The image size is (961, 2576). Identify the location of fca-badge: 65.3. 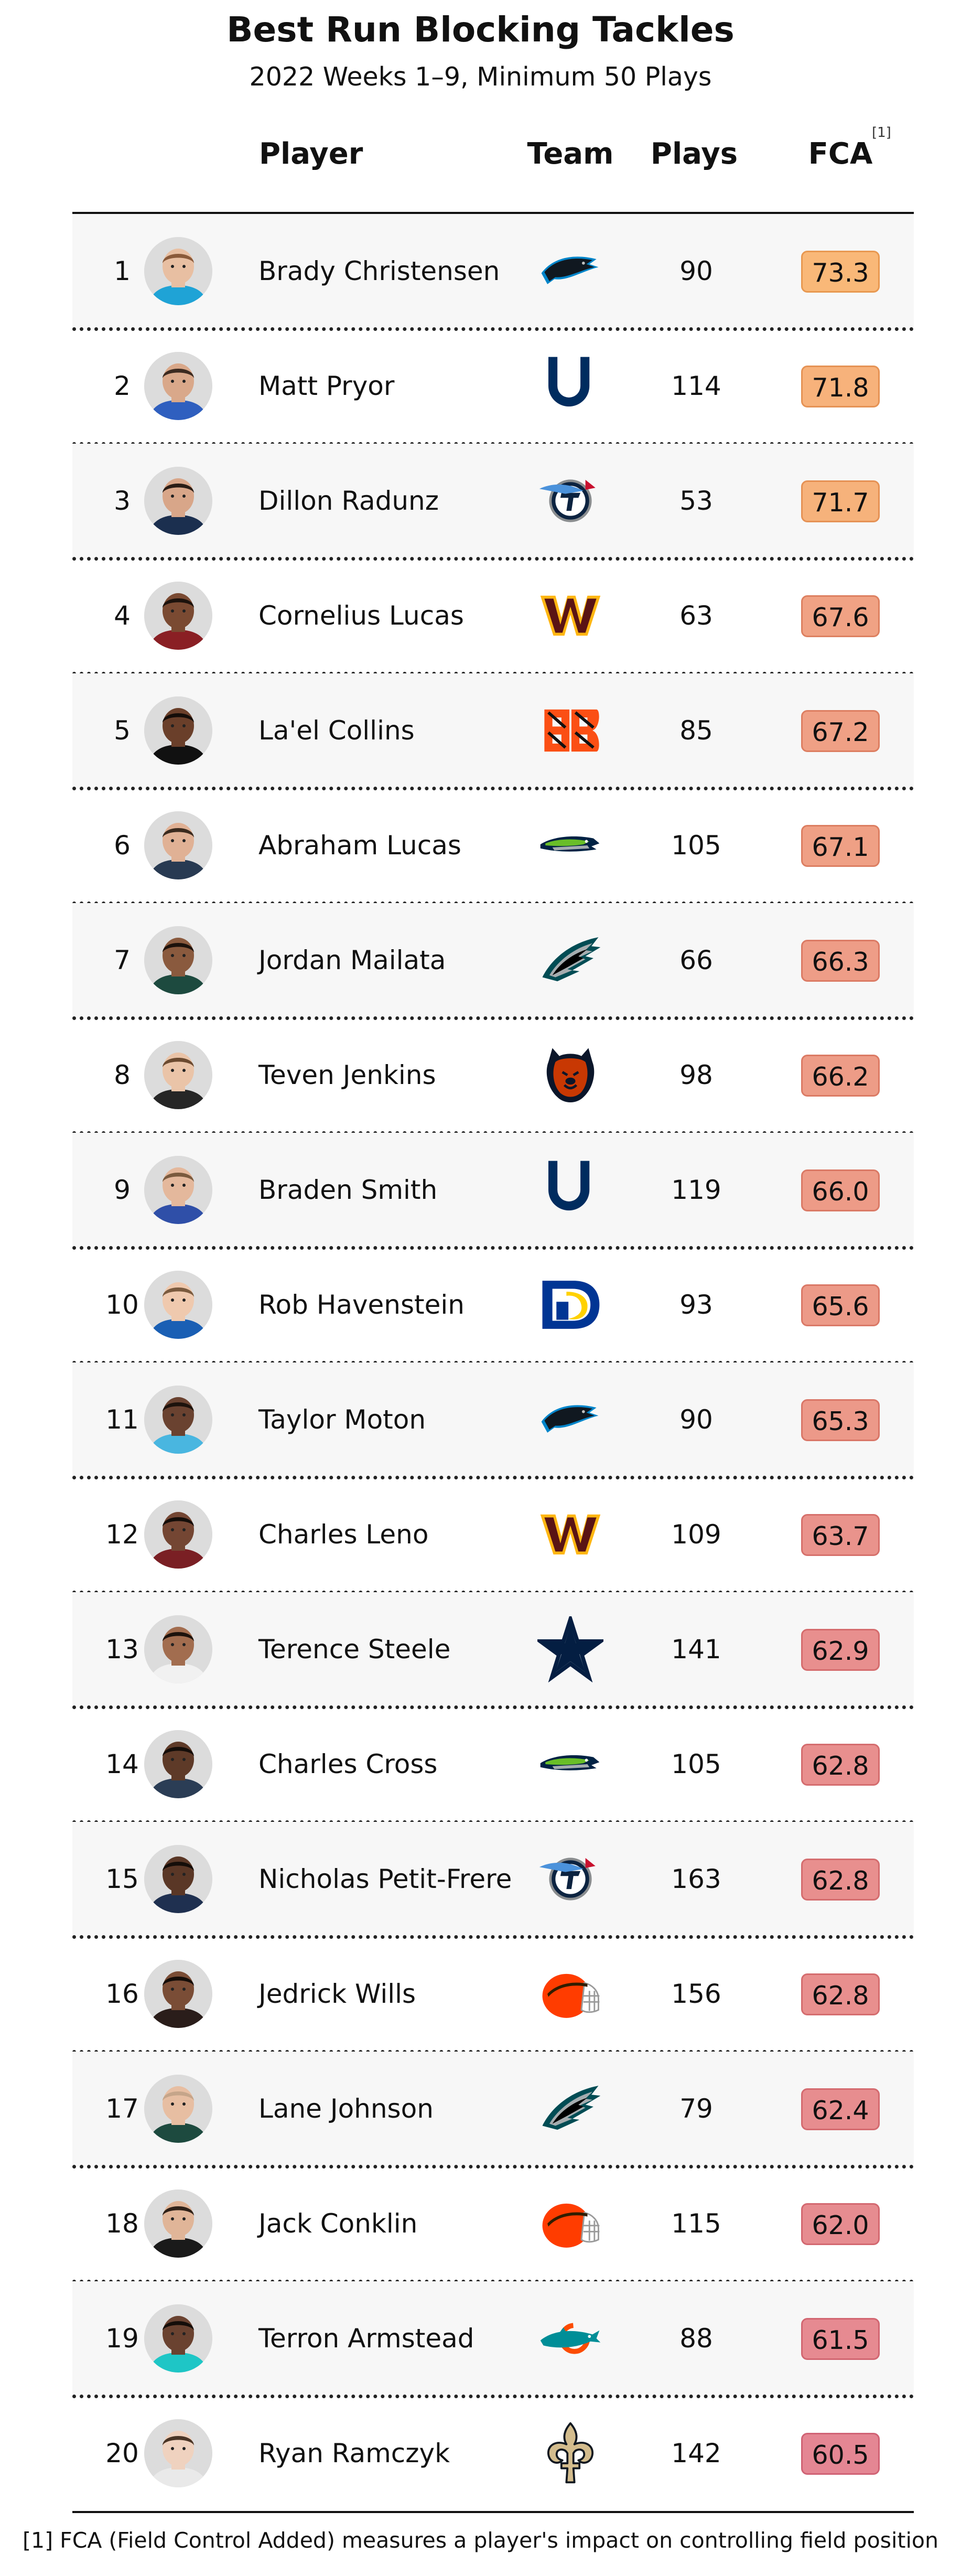
(840, 1420).